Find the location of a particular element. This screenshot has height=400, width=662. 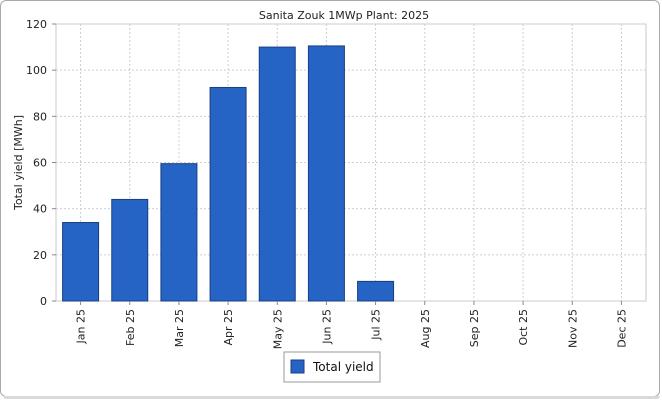

x-tick-label: Jan 25 is located at coordinates (81, 326).